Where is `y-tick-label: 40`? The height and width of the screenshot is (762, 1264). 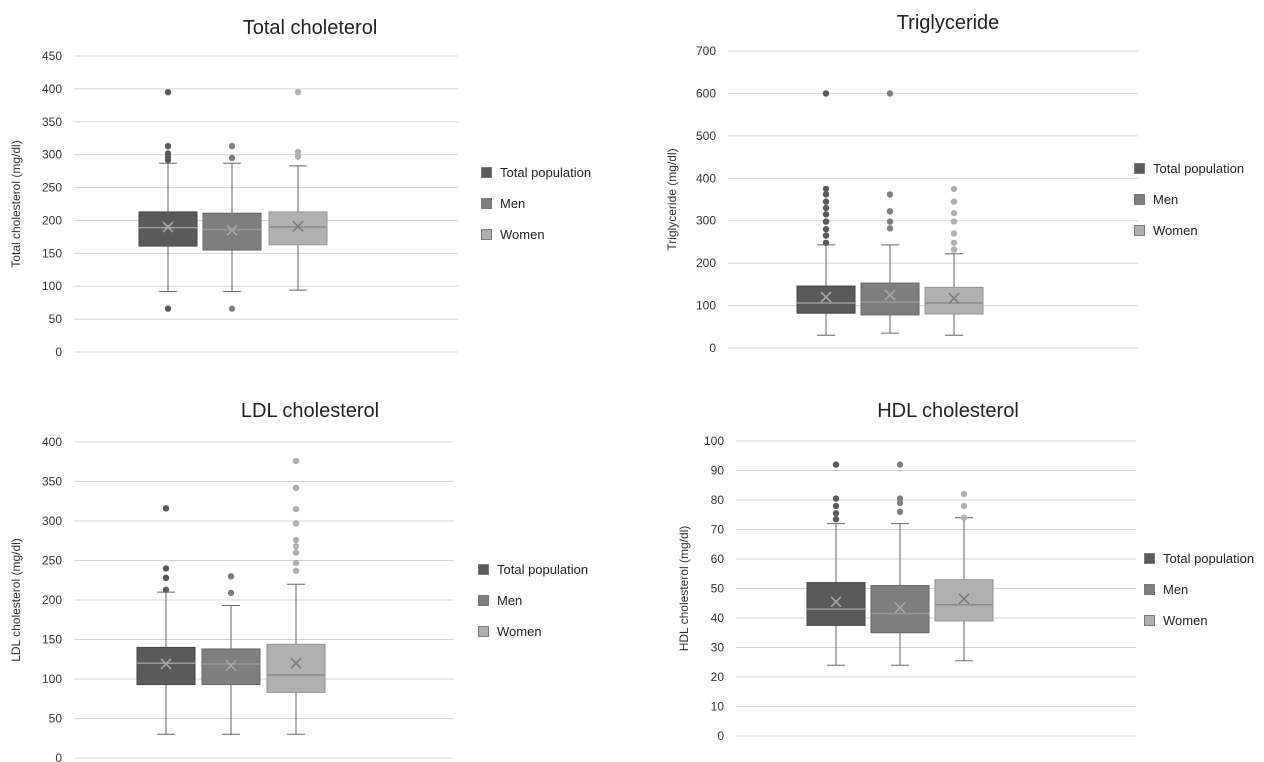 y-tick-label: 40 is located at coordinates (718, 618).